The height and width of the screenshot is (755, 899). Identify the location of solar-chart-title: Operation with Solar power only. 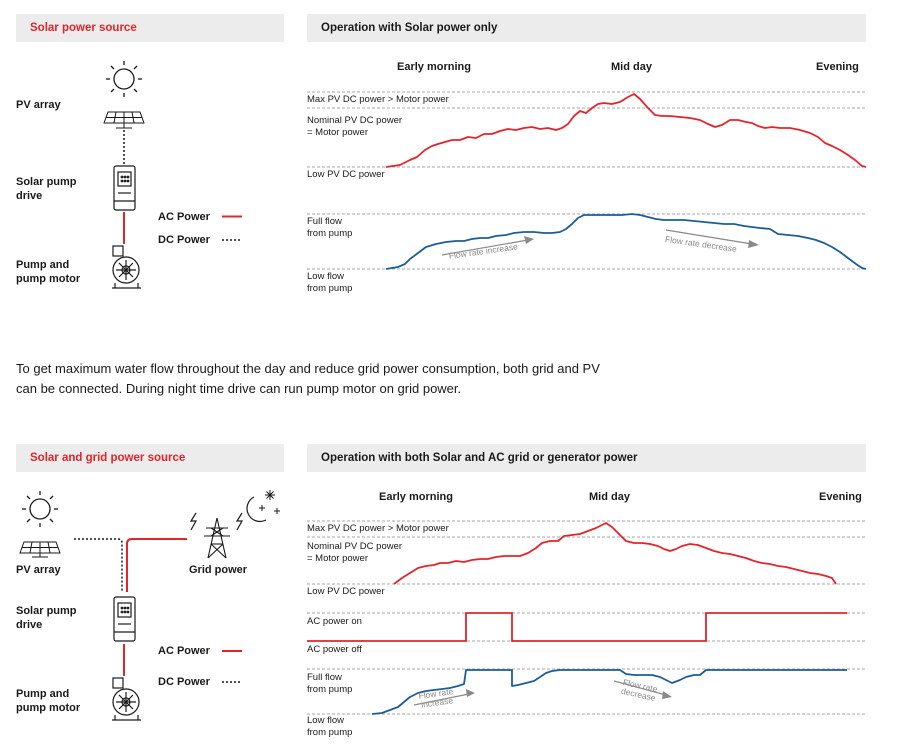
(409, 28).